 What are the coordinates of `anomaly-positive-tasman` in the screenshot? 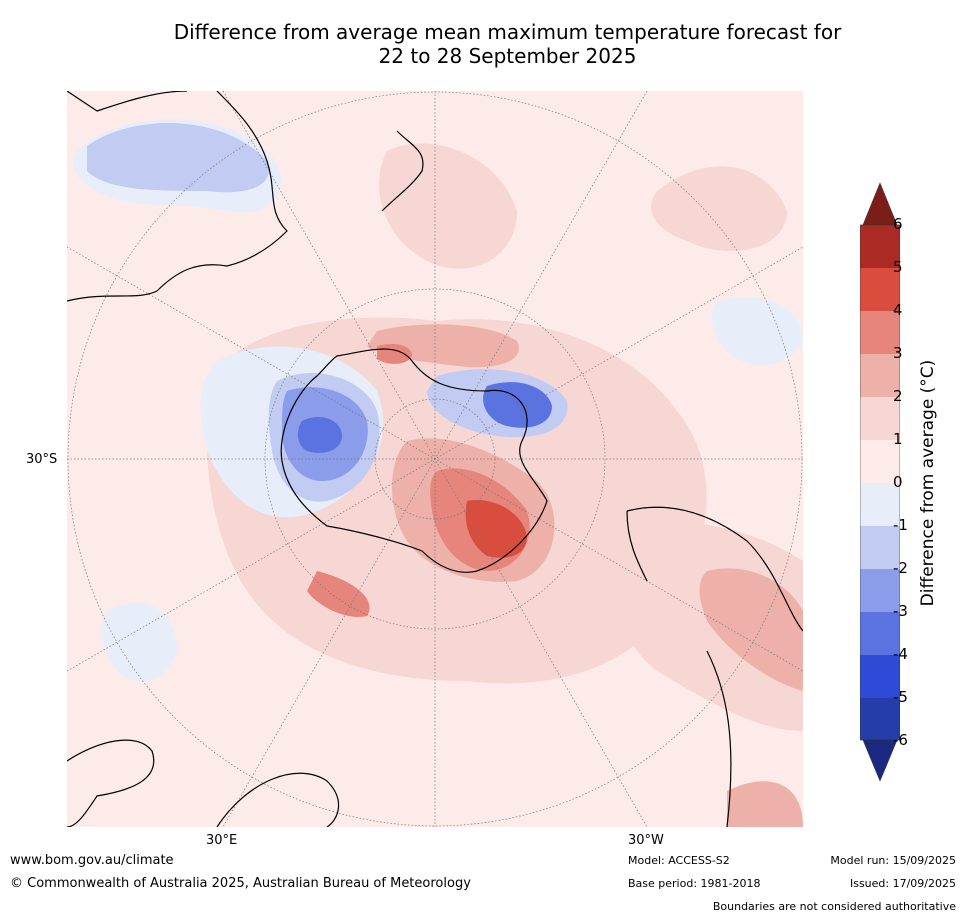 It's located at (448, 206).